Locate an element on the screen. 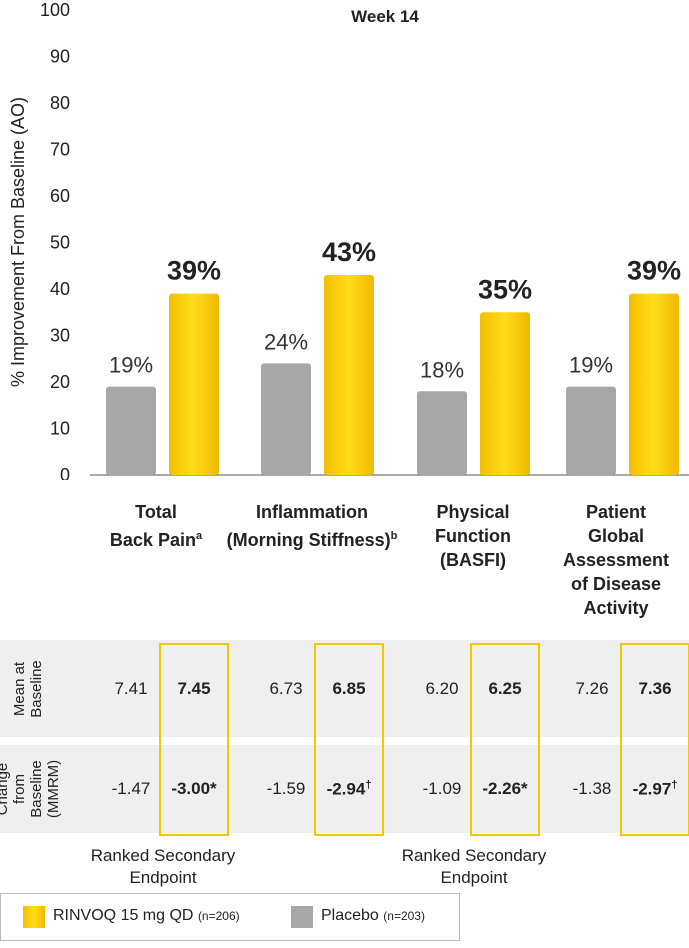 This screenshot has height=948, width=689. y-tick-label: 10 is located at coordinates (60, 429).